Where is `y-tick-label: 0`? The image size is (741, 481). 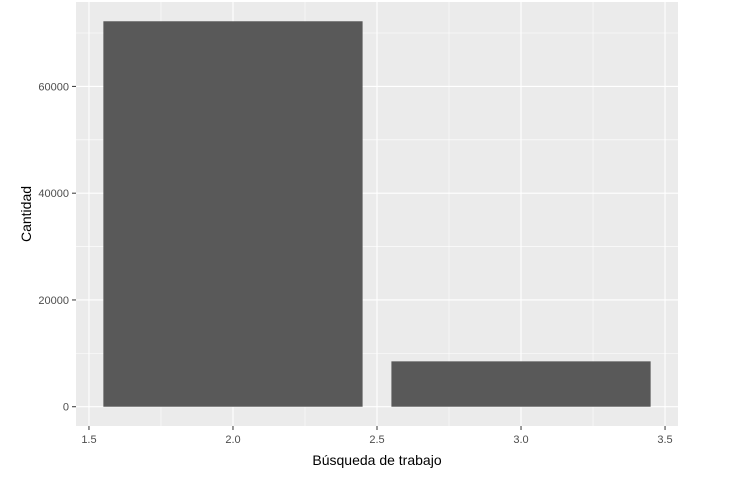
y-tick-label: 0 is located at coordinates (66, 408).